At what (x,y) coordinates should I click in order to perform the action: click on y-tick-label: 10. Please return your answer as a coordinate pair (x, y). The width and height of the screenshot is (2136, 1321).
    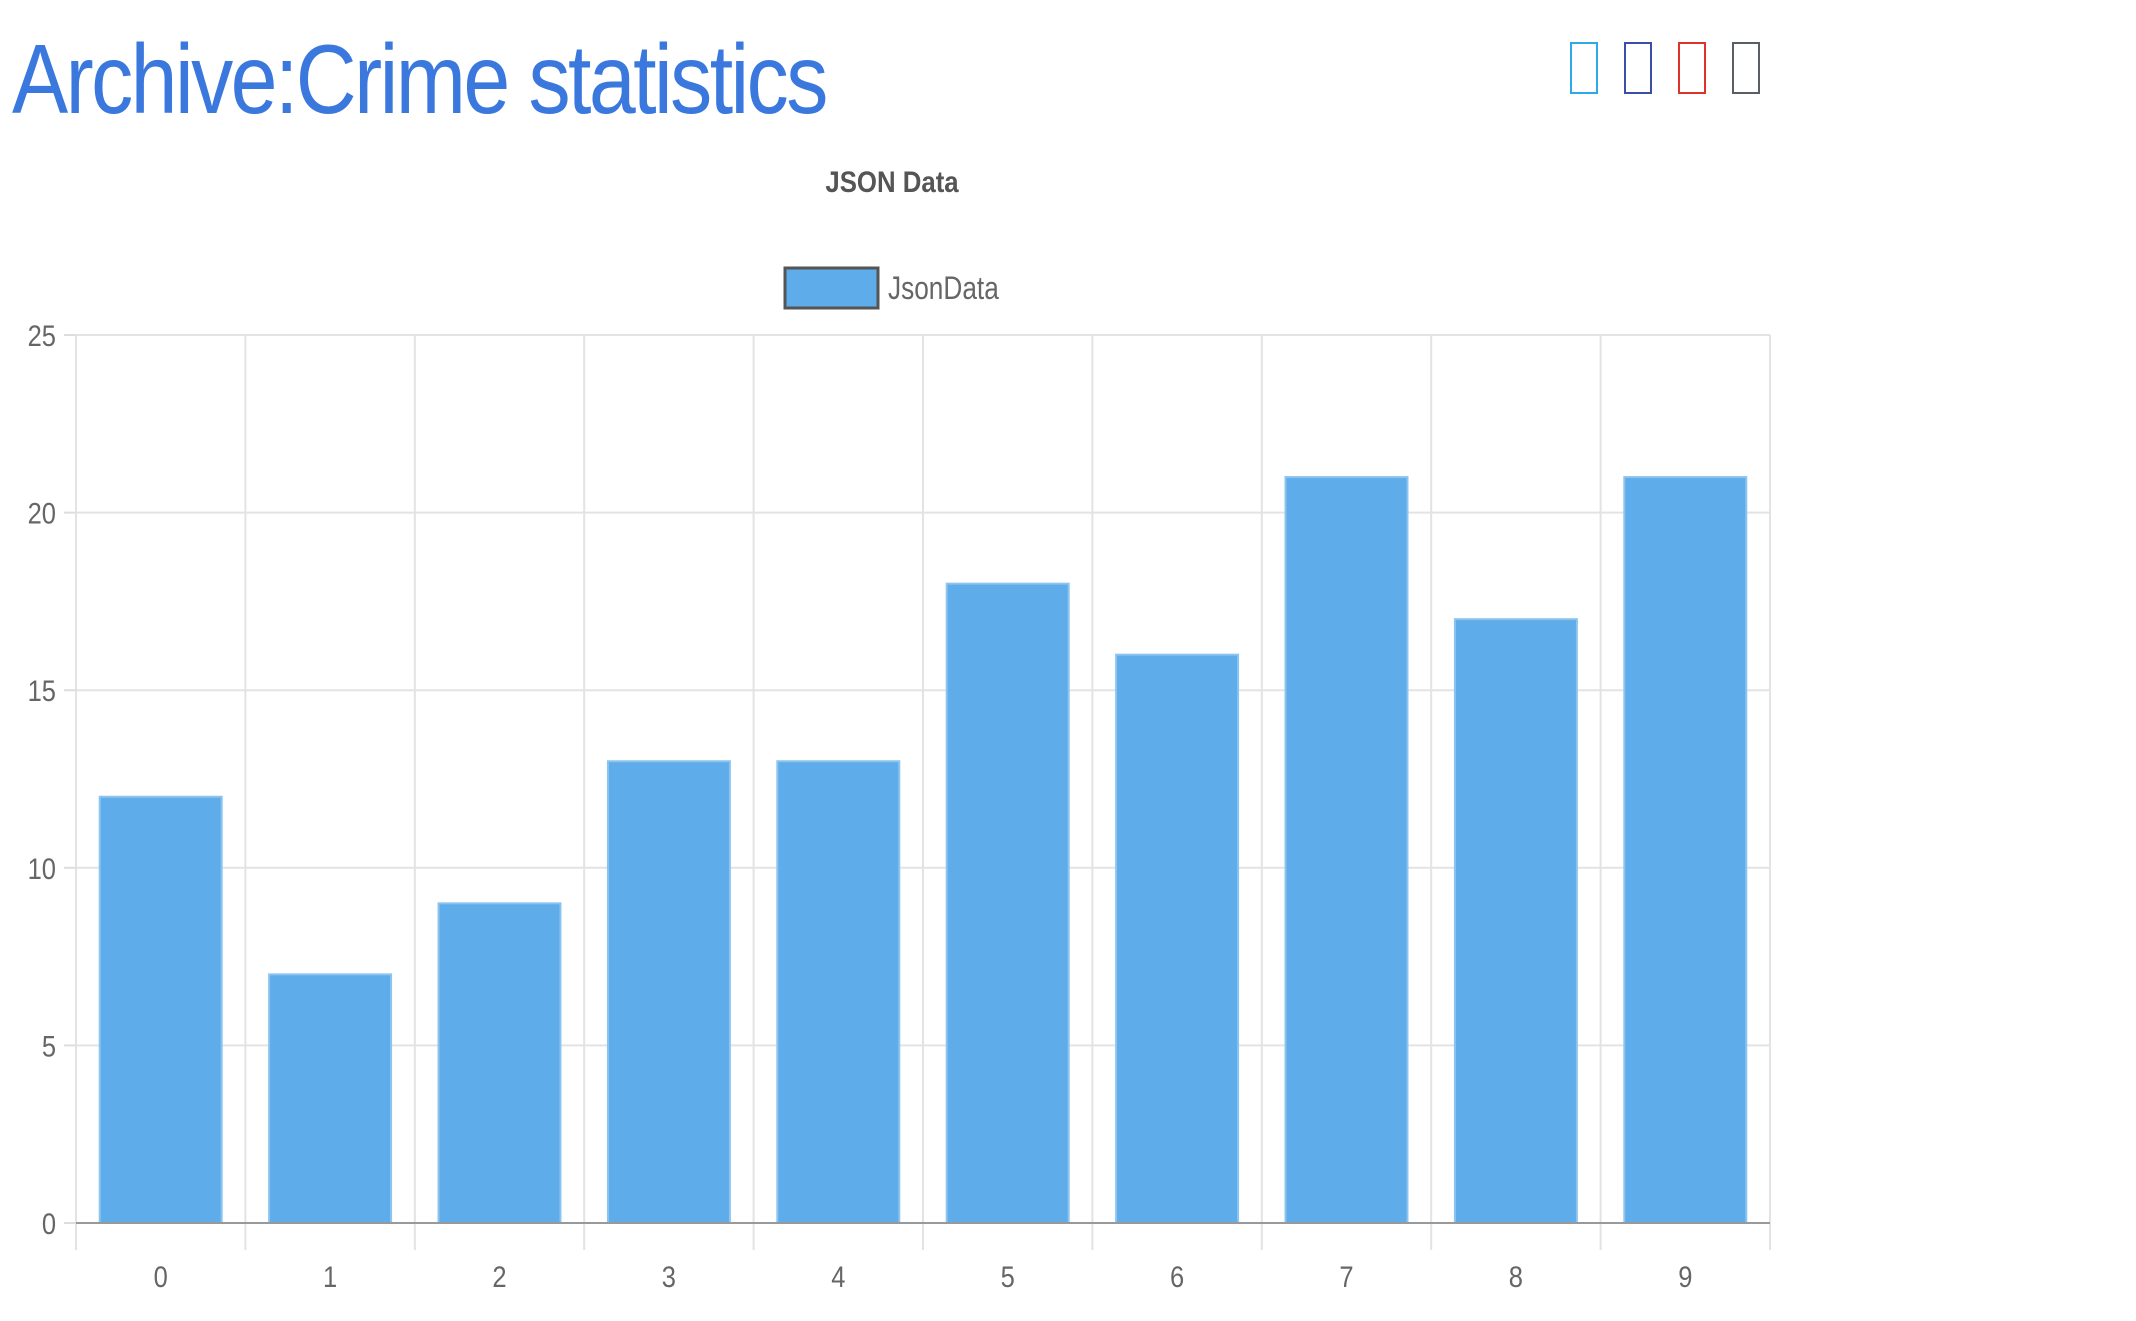
    Looking at the image, I should click on (42, 868).